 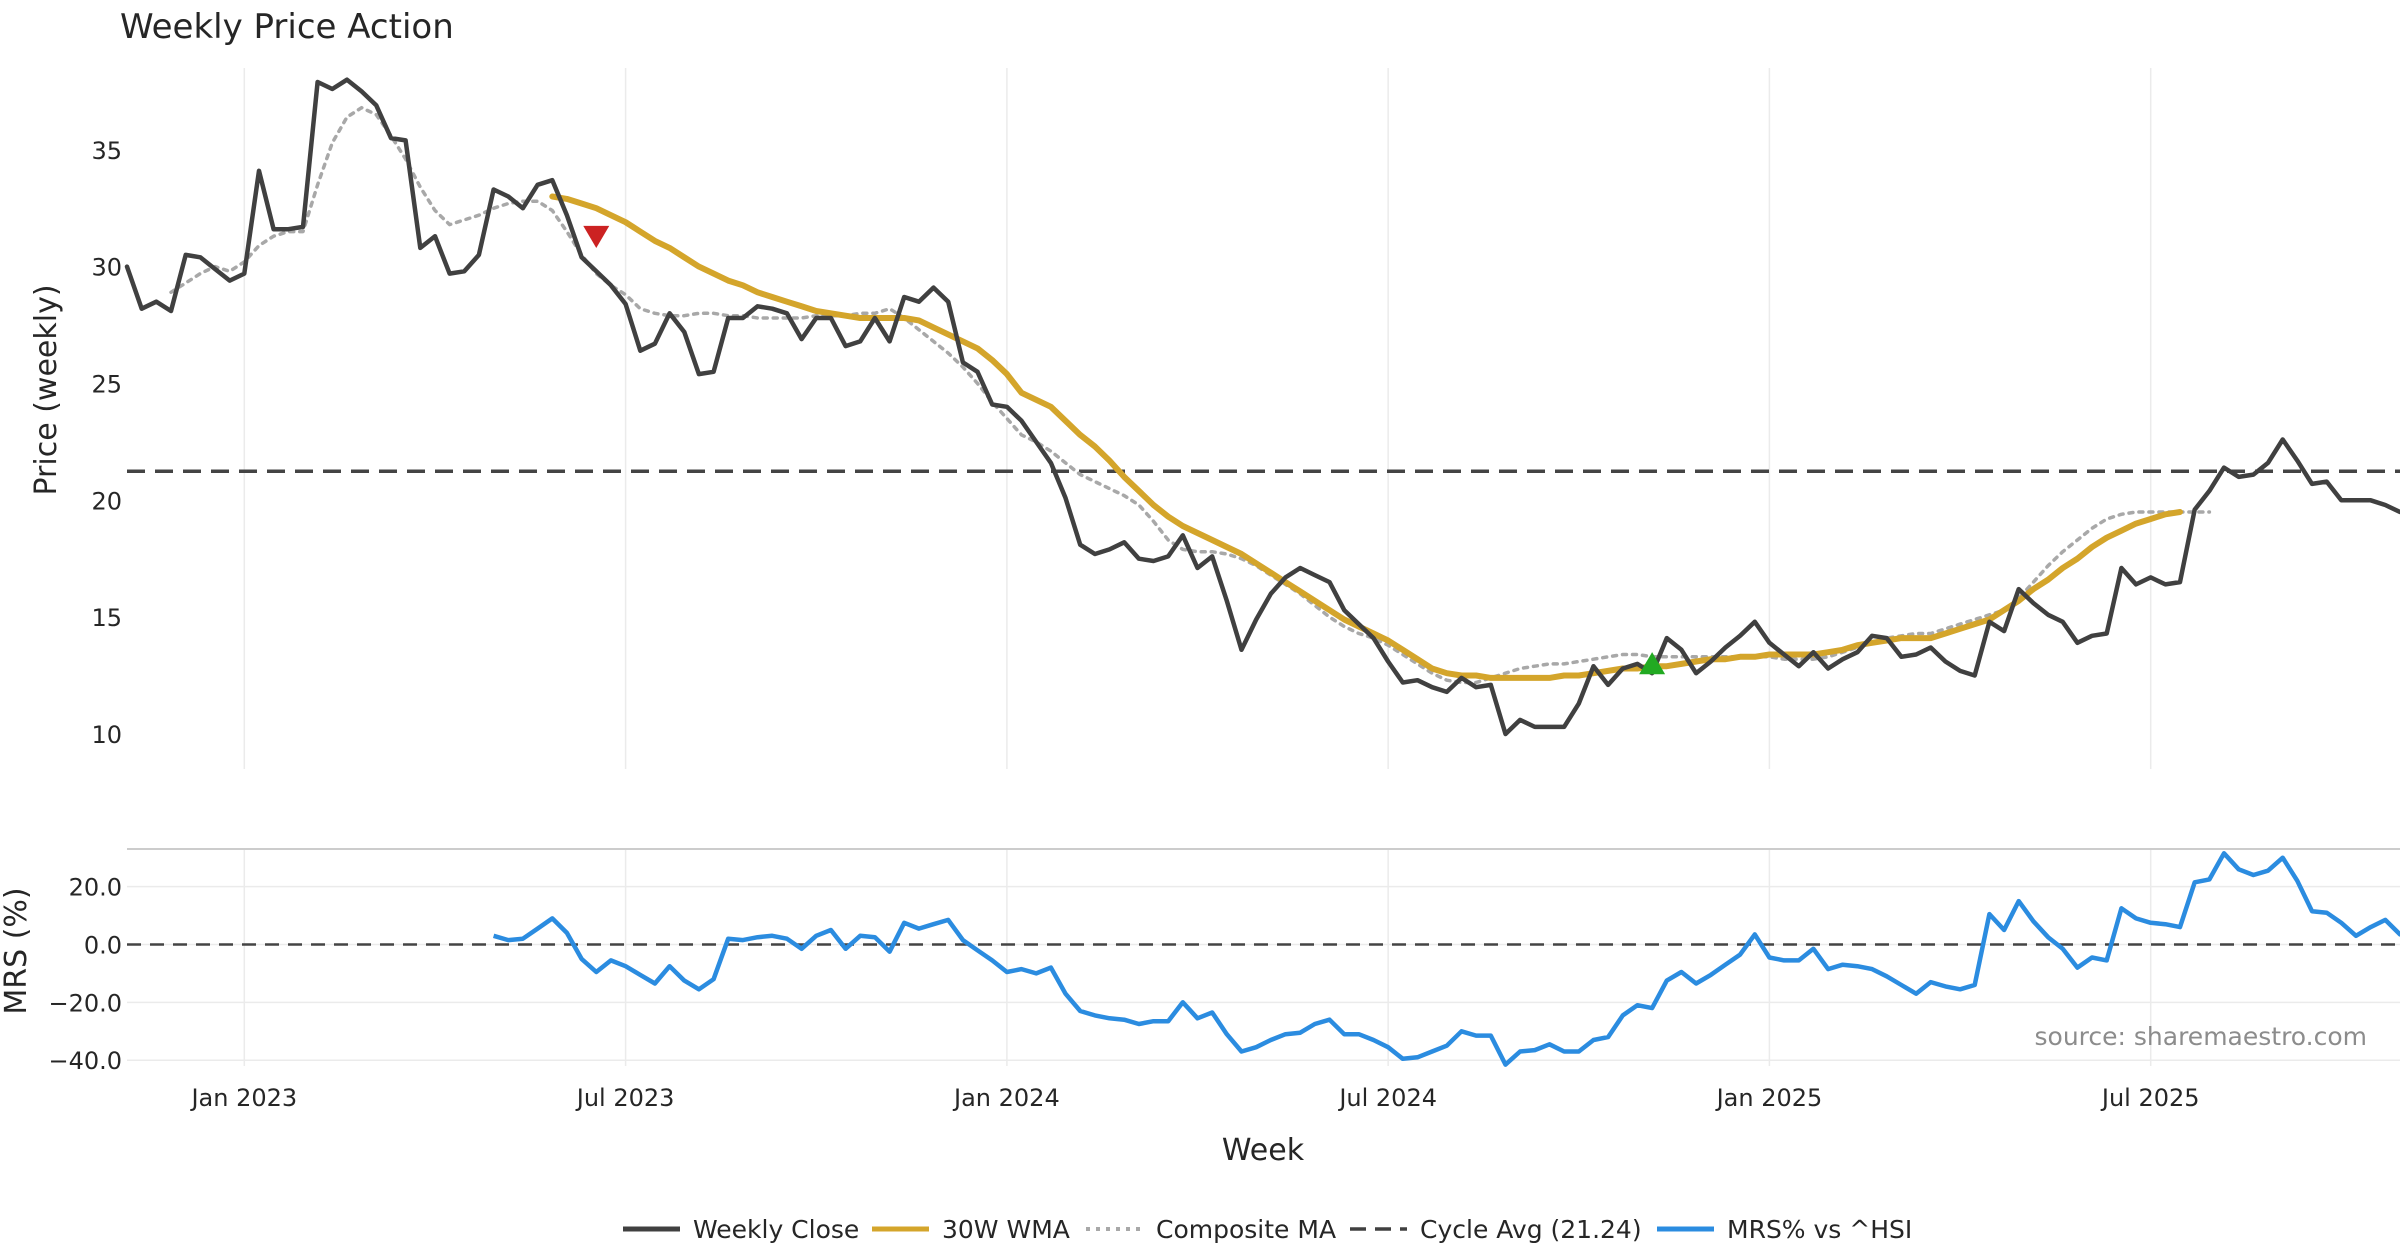 I want to click on price-y-tick-label: 15, so click(x=106, y=618).